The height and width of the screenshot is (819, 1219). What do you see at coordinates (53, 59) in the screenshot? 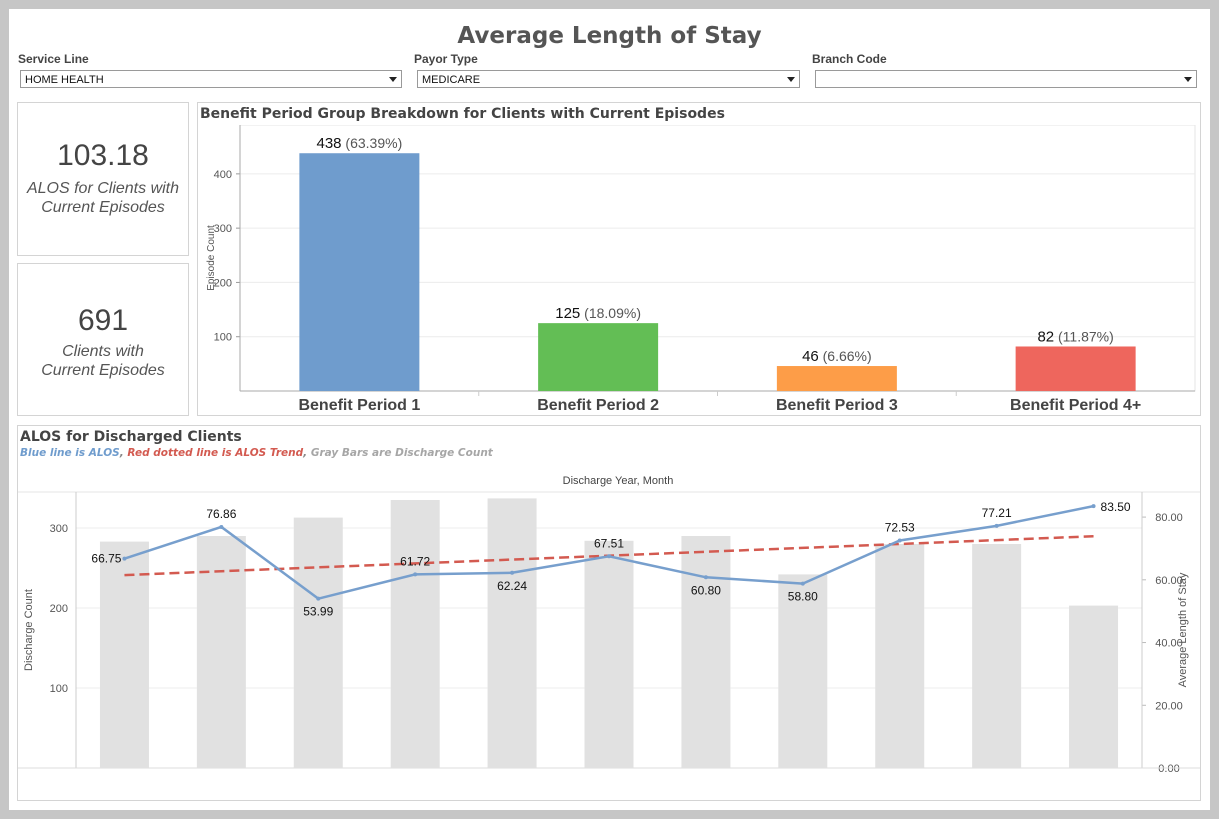
I see `filter-label: Service Line` at bounding box center [53, 59].